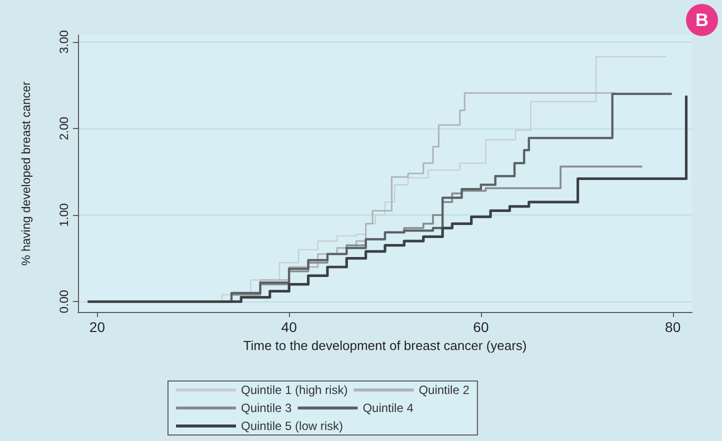 The width and height of the screenshot is (722, 441). What do you see at coordinates (266, 408) in the screenshot?
I see `legend-label: Quintile 3` at bounding box center [266, 408].